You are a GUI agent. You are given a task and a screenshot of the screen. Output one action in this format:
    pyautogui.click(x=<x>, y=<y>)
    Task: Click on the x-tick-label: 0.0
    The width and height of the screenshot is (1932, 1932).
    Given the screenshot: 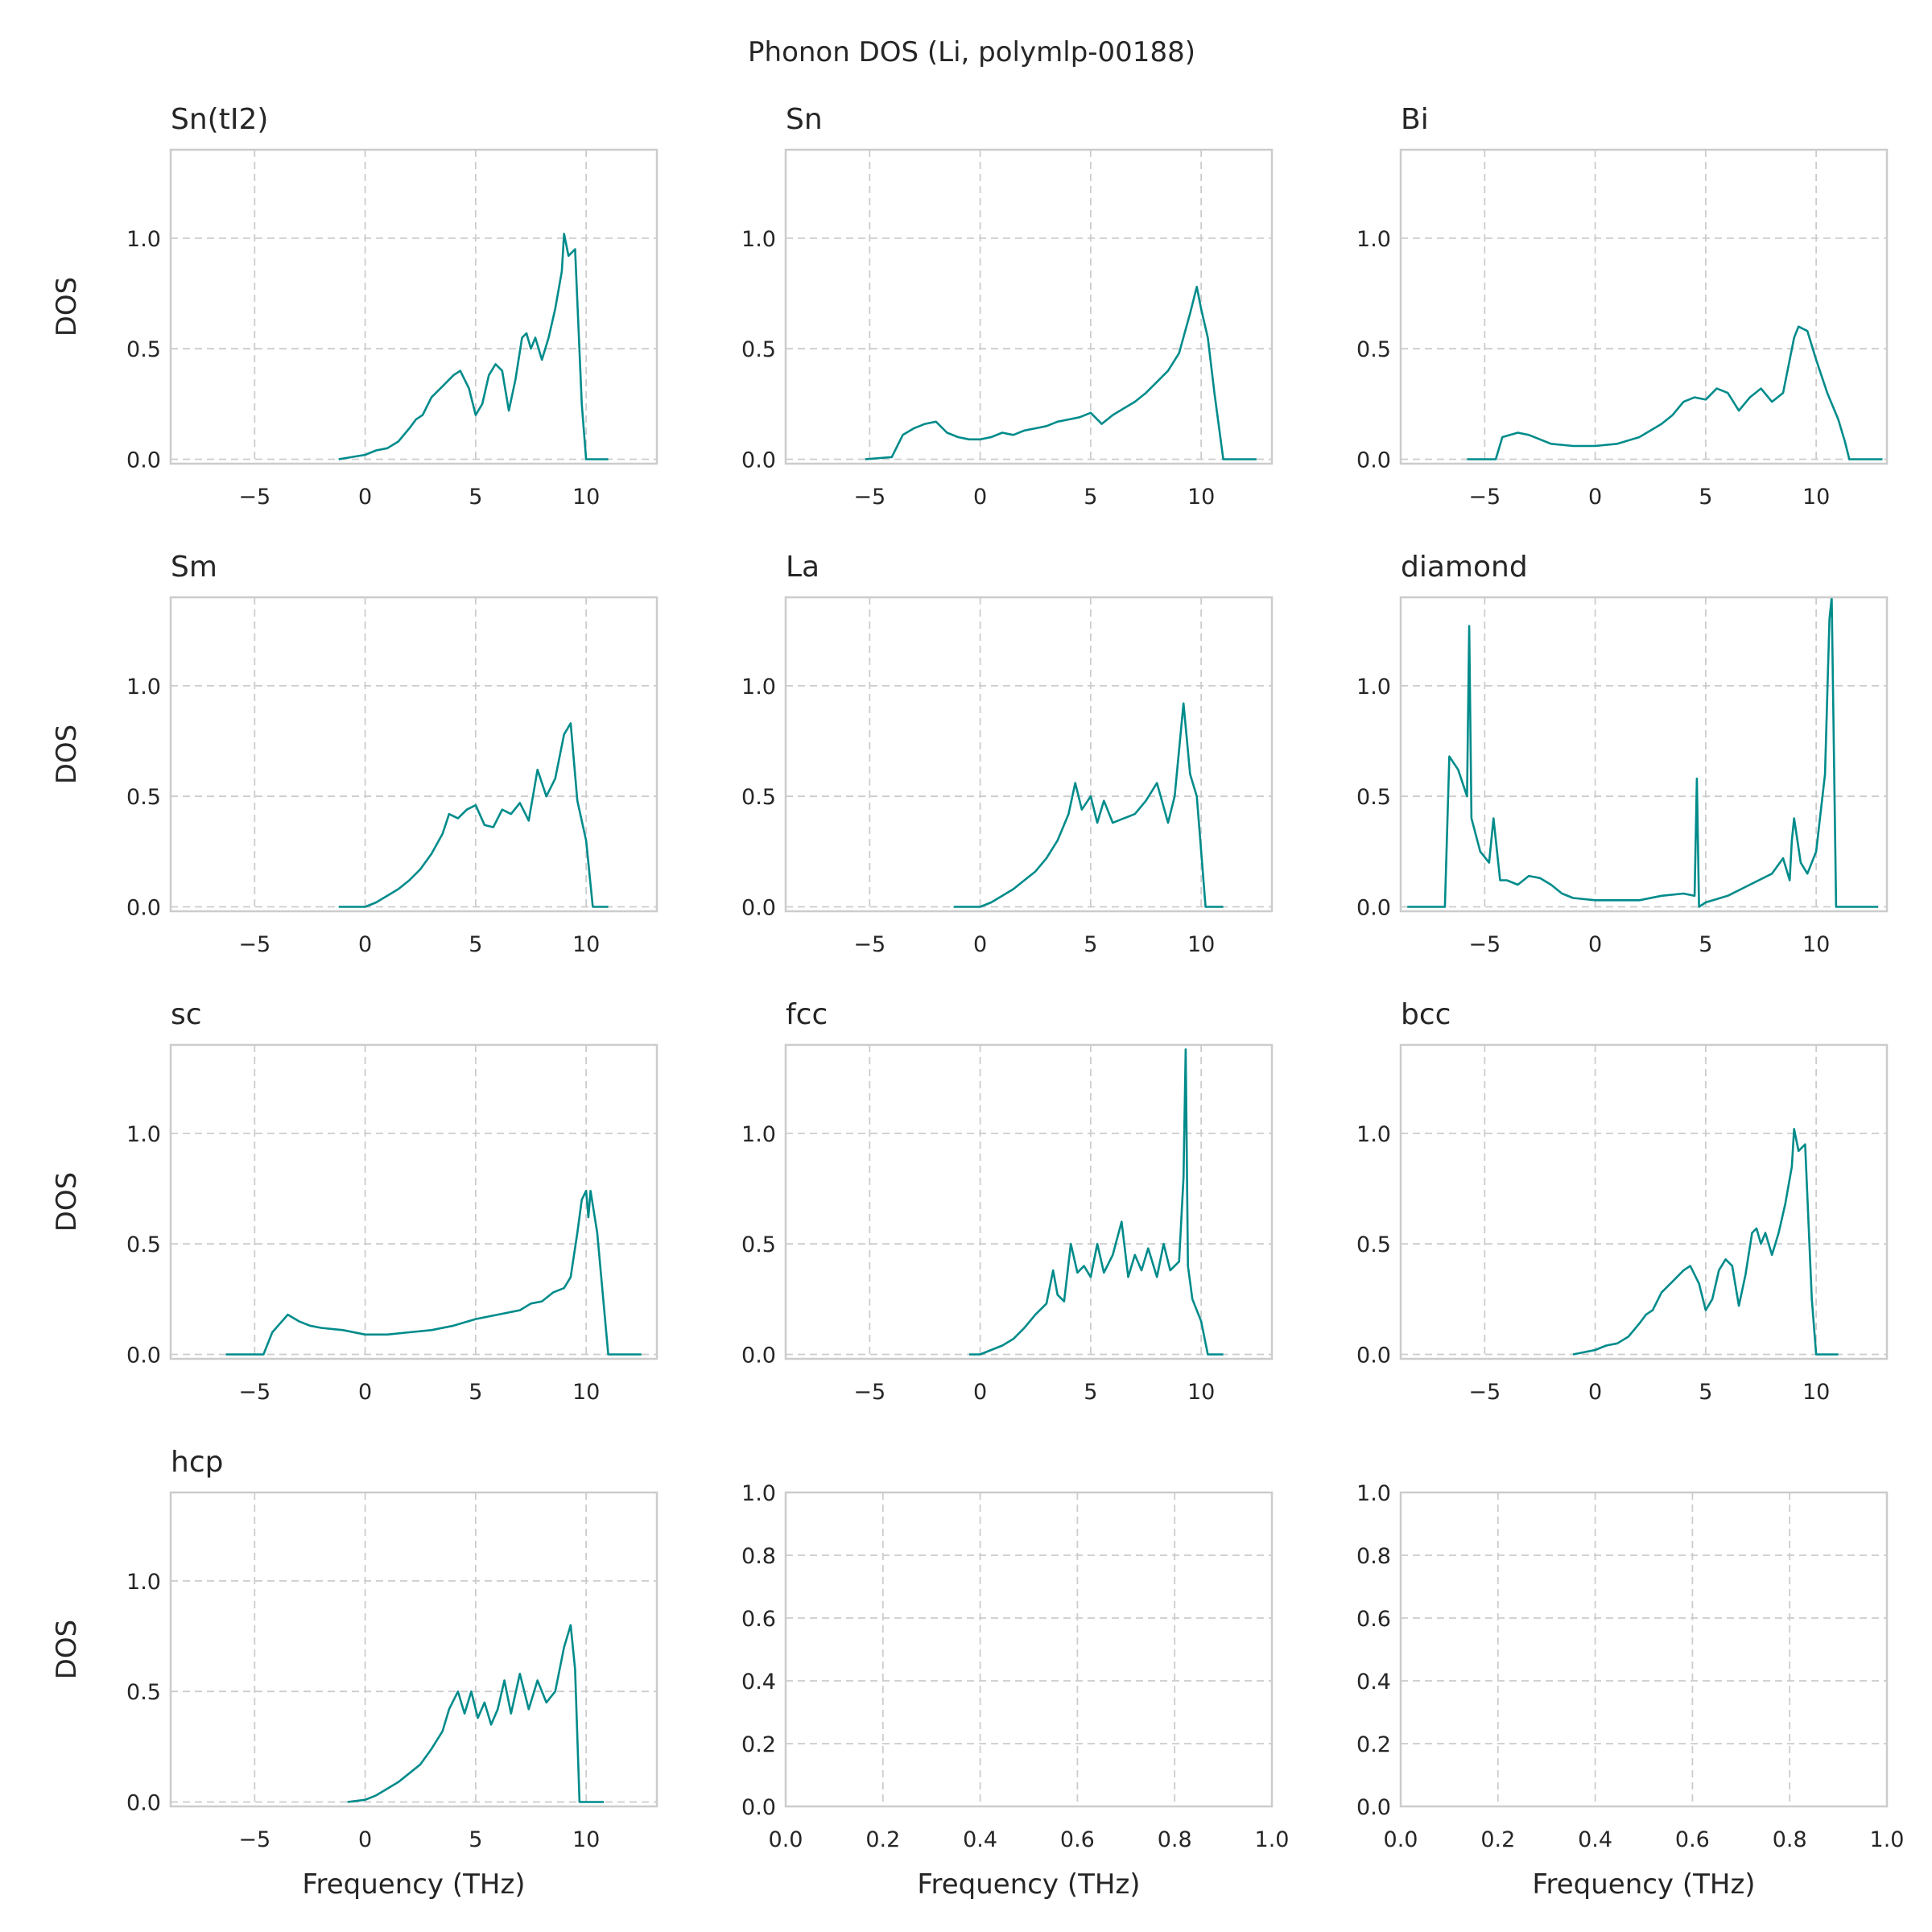 What is the action you would take?
    pyautogui.click(x=1401, y=1839)
    